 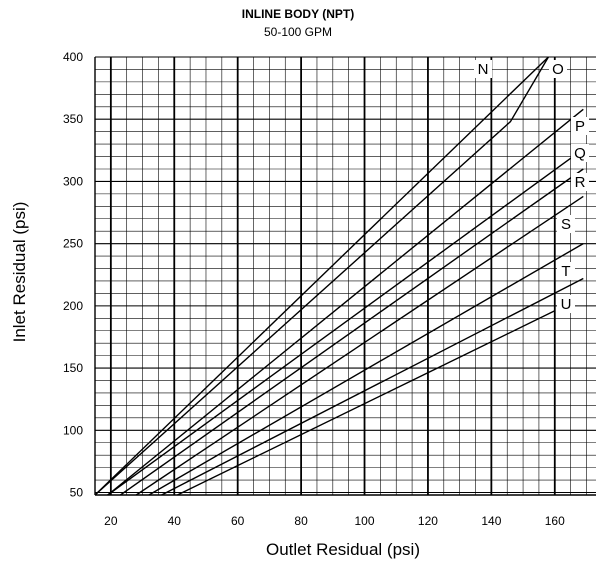 I want to click on series-label-T: T, so click(x=565, y=271).